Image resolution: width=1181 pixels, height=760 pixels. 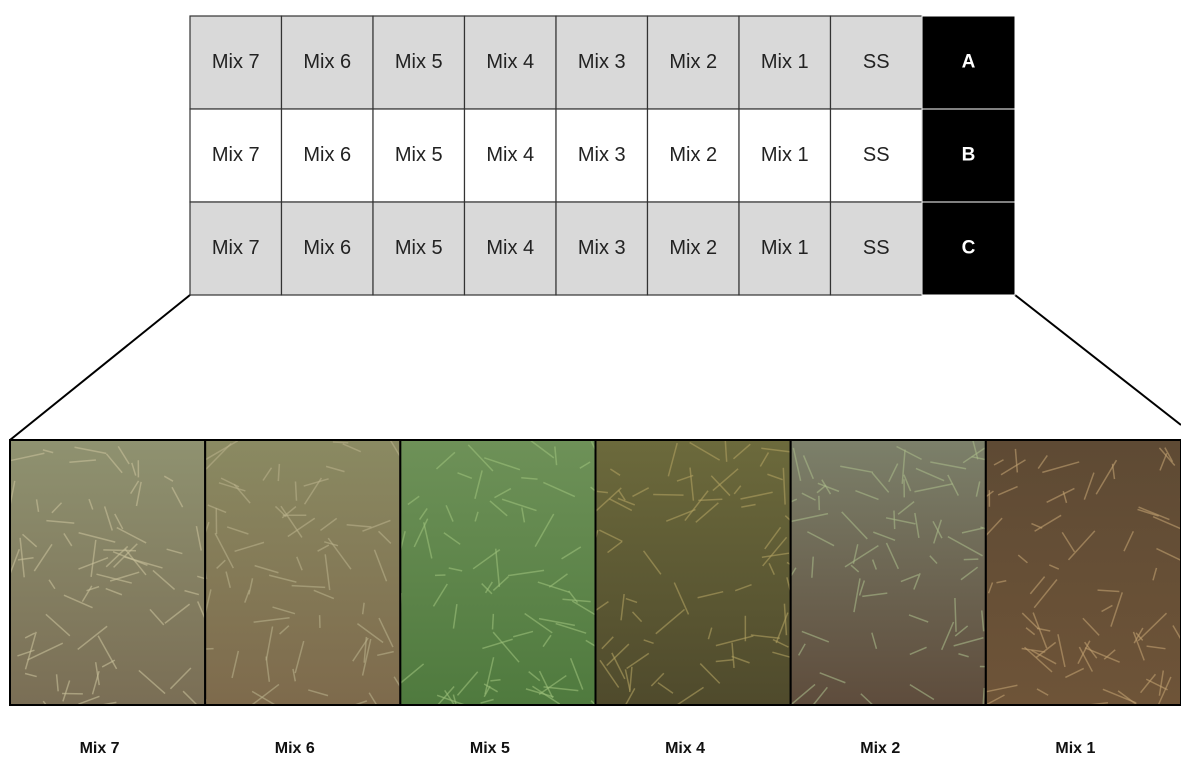 What do you see at coordinates (100, 367) in the screenshot?
I see `zoom-line` at bounding box center [100, 367].